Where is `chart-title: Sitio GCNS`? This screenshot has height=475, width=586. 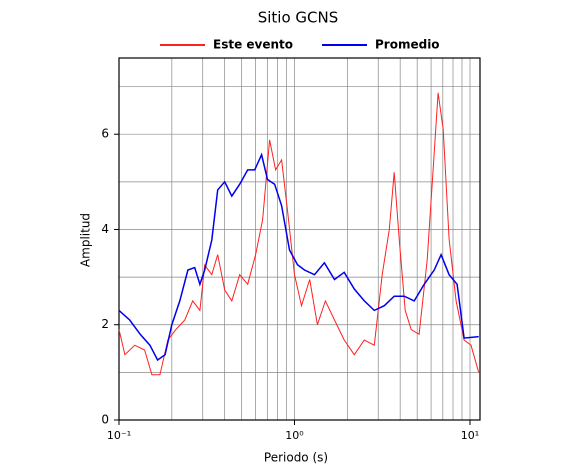
chart-title: Sitio GCNS is located at coordinates (298, 18).